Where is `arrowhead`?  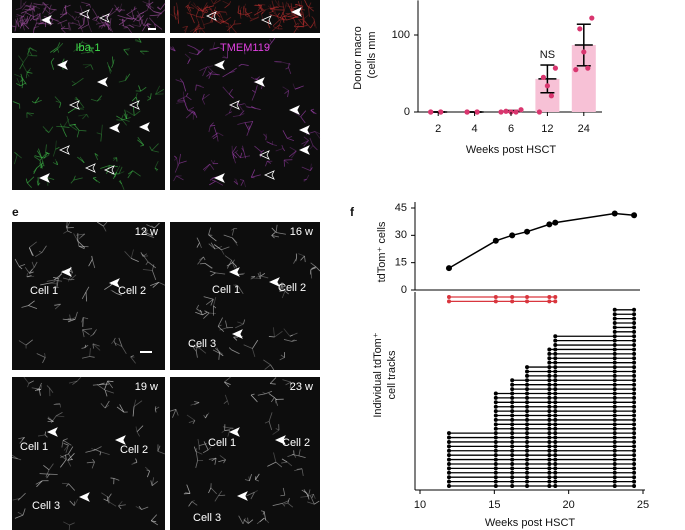 arrowhead is located at coordinates (84, 14).